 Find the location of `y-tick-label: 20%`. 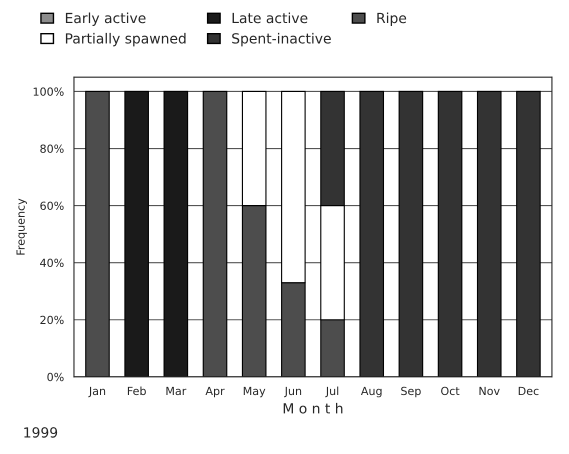

y-tick-label: 20% is located at coordinates (52, 320).